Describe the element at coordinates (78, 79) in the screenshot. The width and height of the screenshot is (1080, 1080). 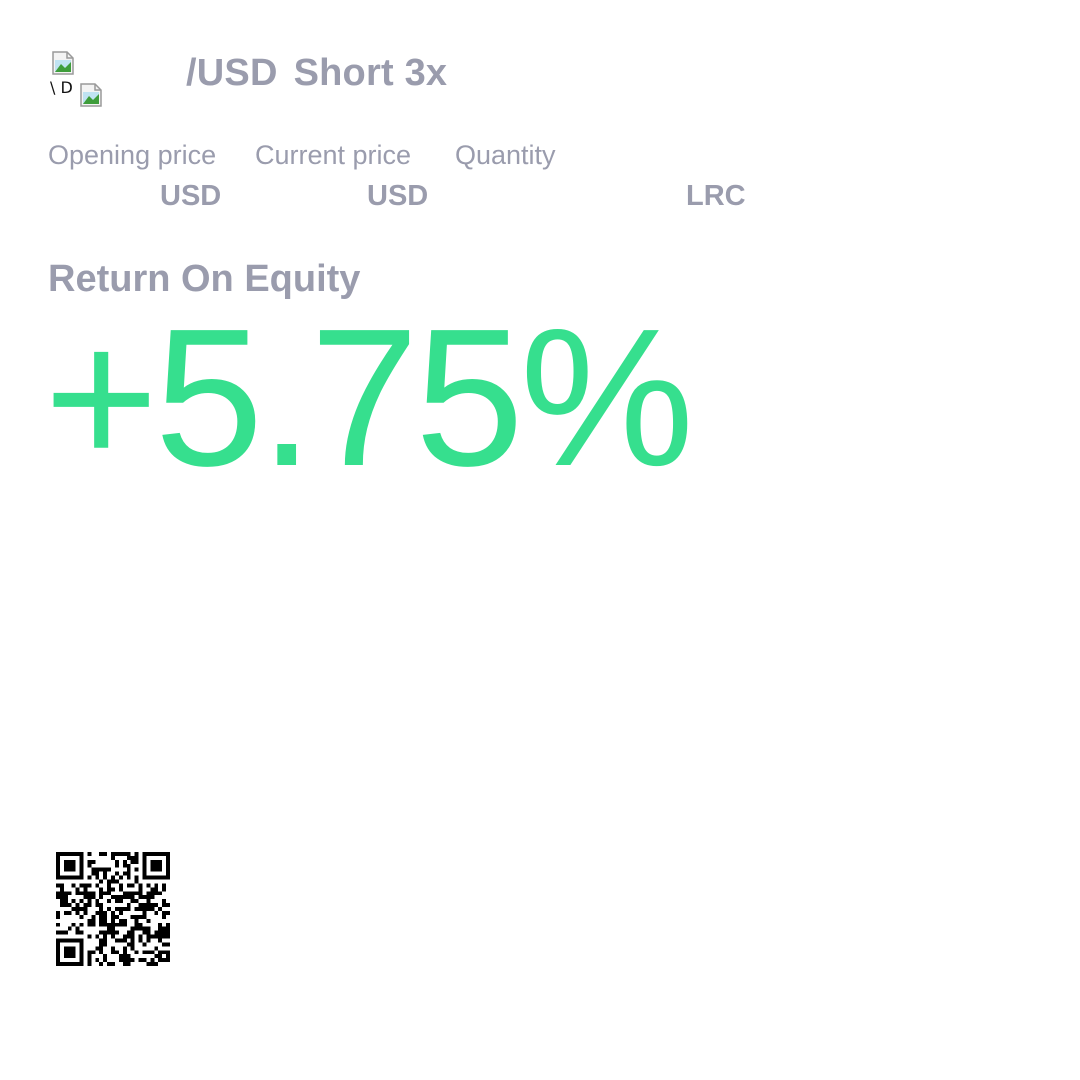
I see `token-pair-icons: \ D` at that location.